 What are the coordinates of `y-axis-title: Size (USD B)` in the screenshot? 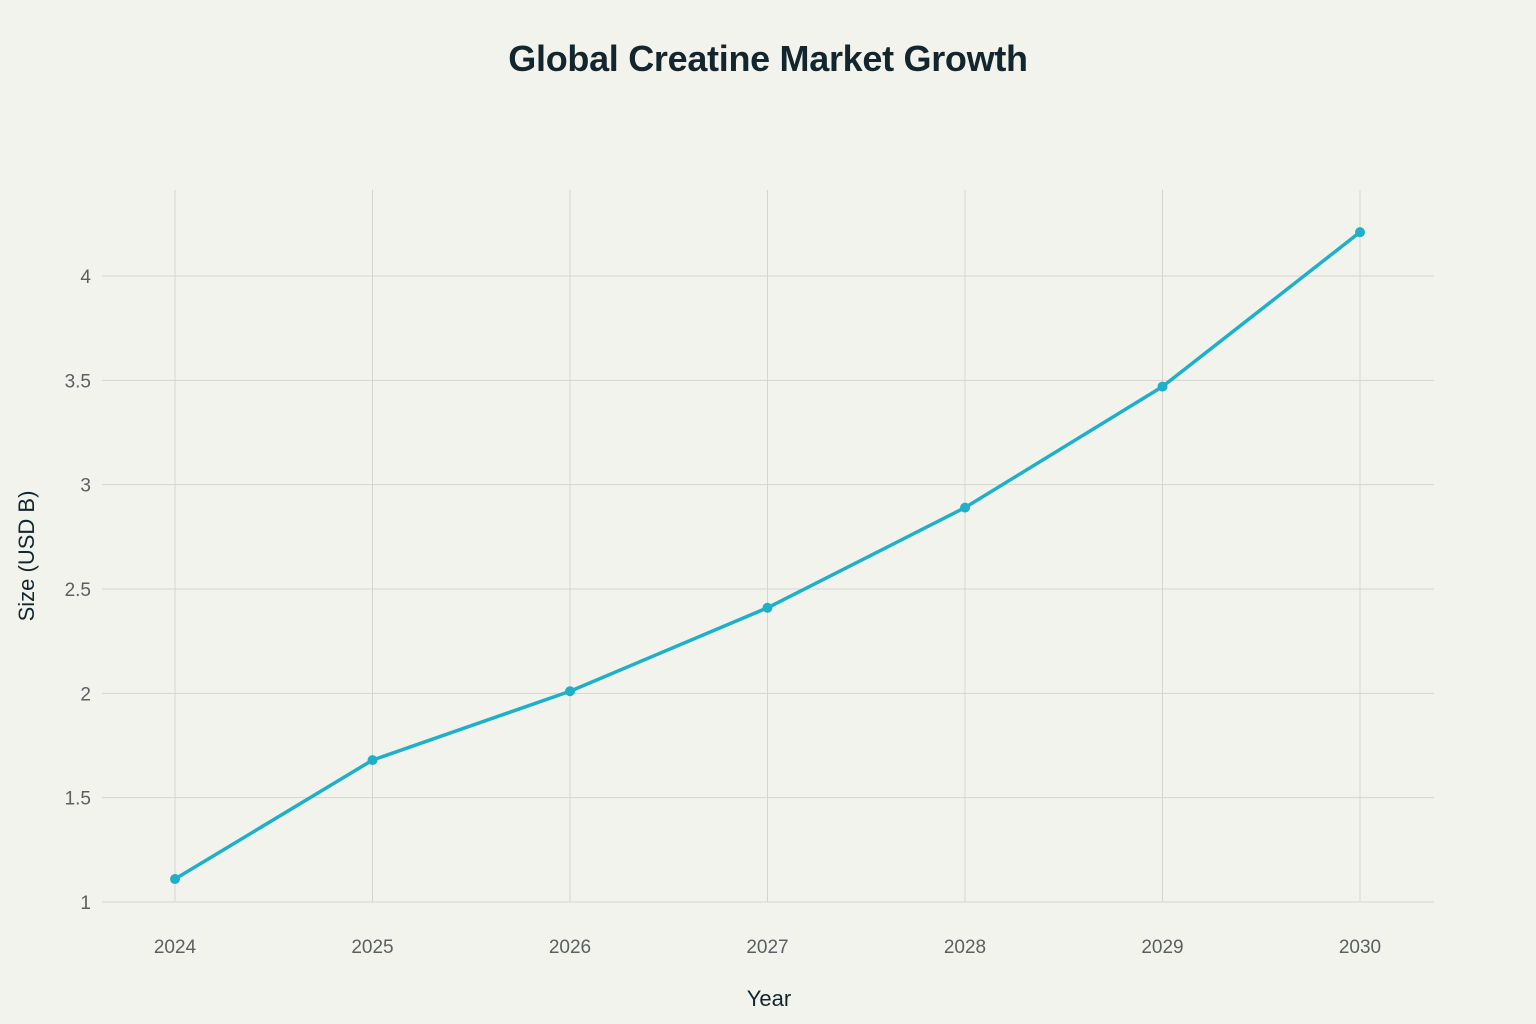 It's located at (26, 556).